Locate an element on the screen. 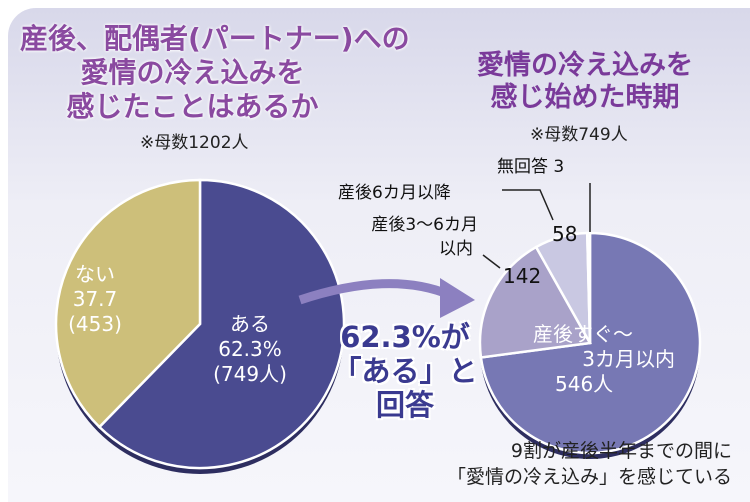  no-pct: 37.7 is located at coordinates (95, 299).